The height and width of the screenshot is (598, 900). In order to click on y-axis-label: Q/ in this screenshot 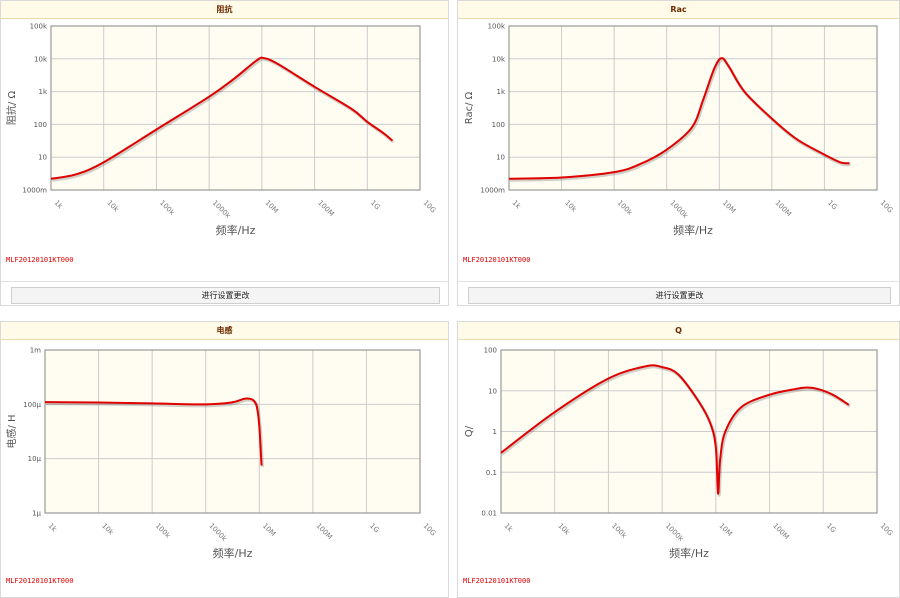, I will do `click(469, 431)`.